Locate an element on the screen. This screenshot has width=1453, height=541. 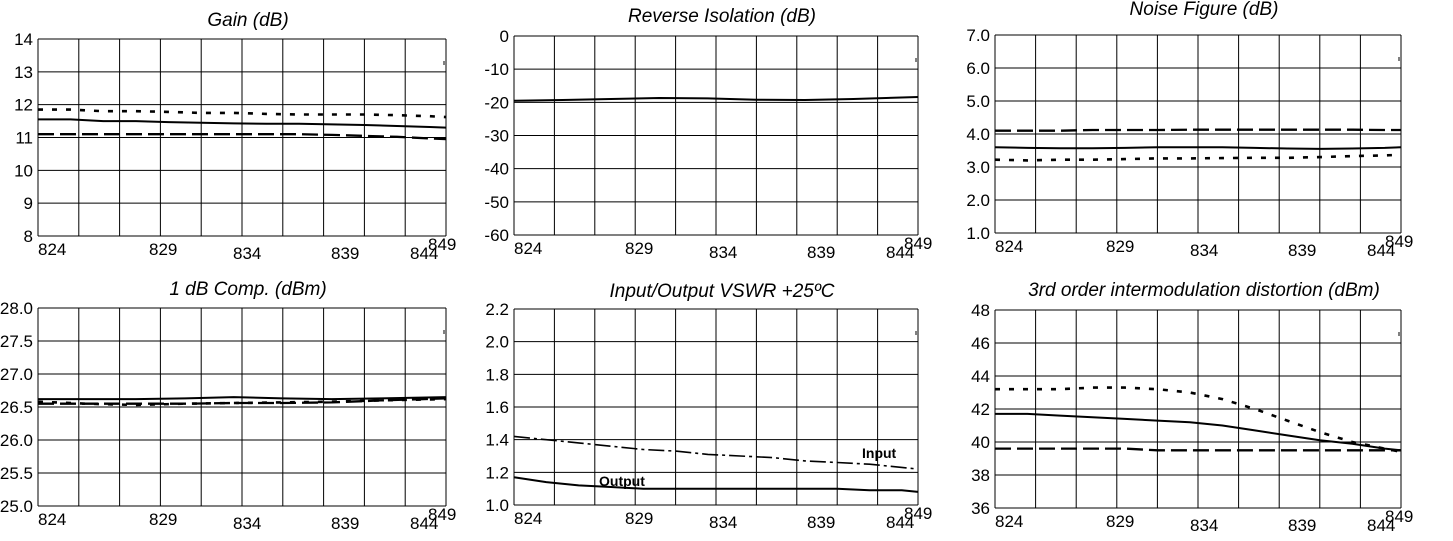
y-tick-label: 1.0 is located at coordinates (497, 505).